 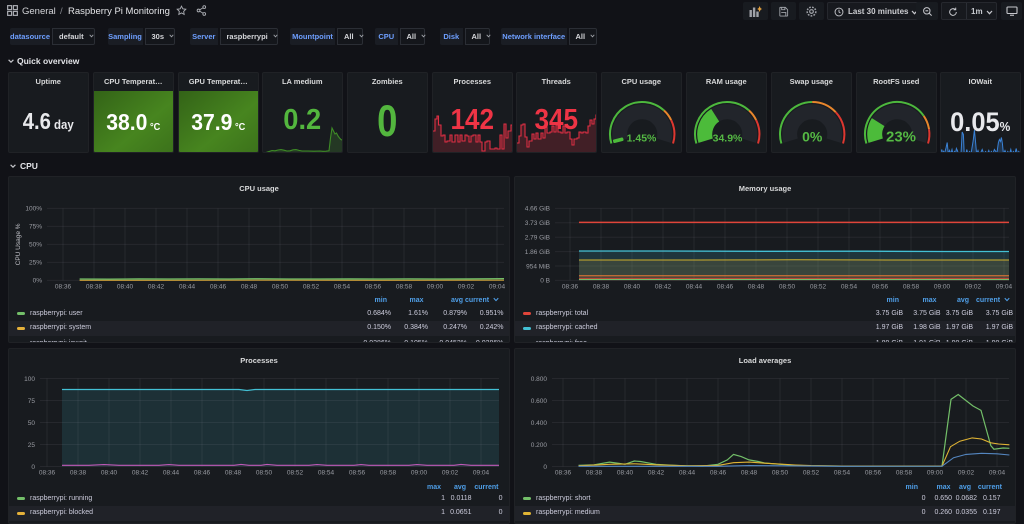 I want to click on svg-text: 50, so click(x=32, y=423).